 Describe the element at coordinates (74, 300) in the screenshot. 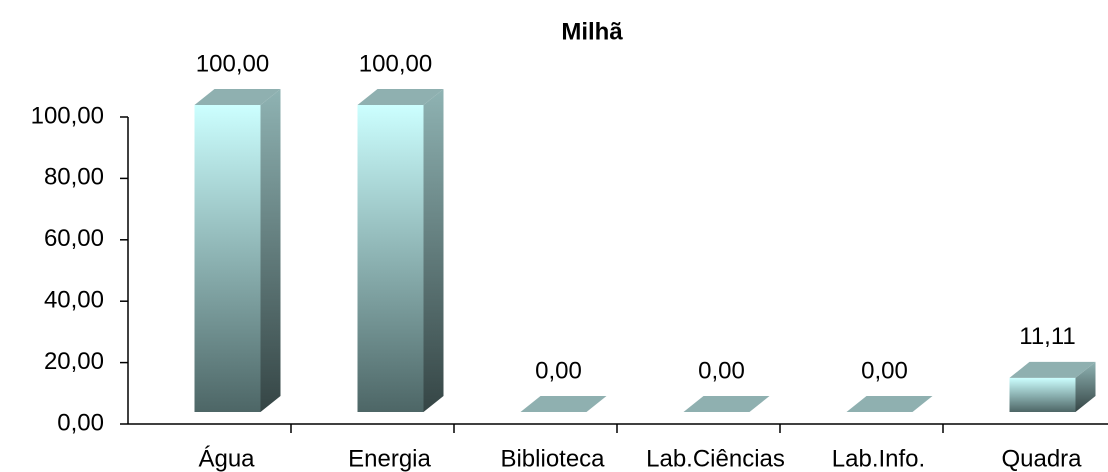

I see `y-tick-label: 40,00` at that location.